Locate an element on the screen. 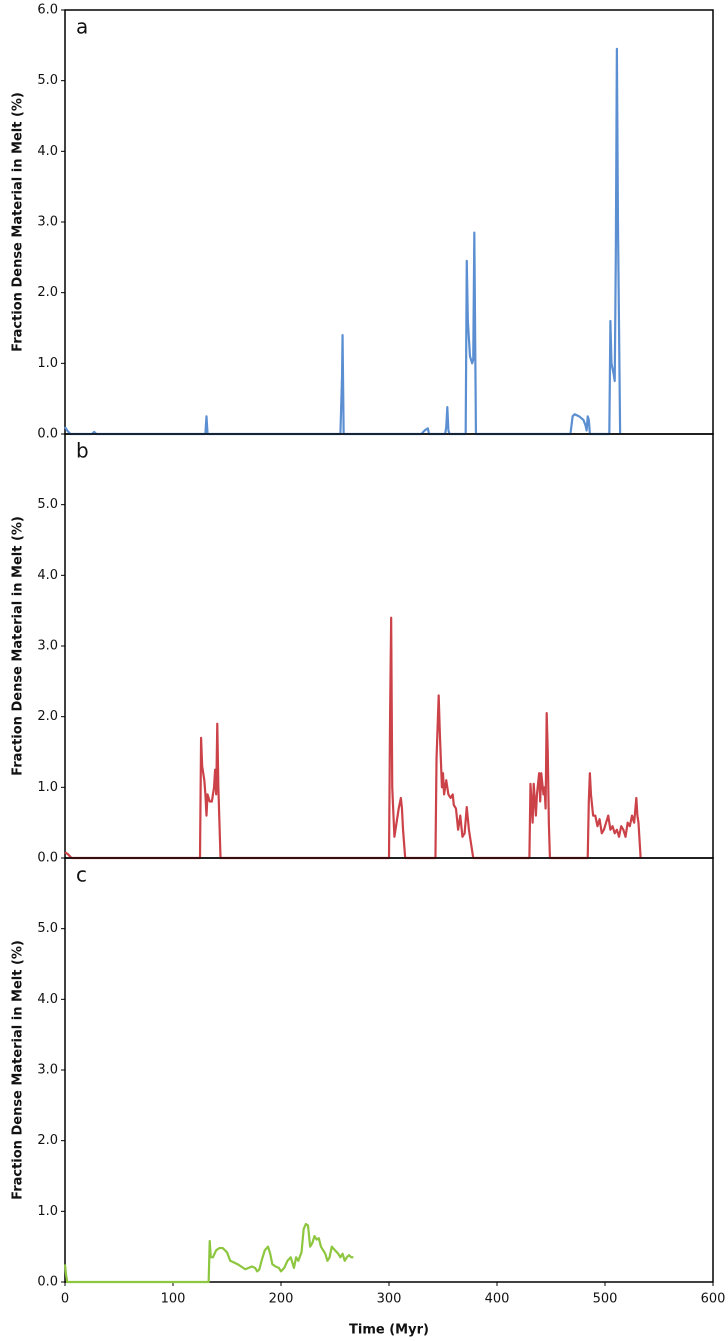 The width and height of the screenshot is (728, 1341). x-axis-label: Time (Myr) is located at coordinates (389, 1330).